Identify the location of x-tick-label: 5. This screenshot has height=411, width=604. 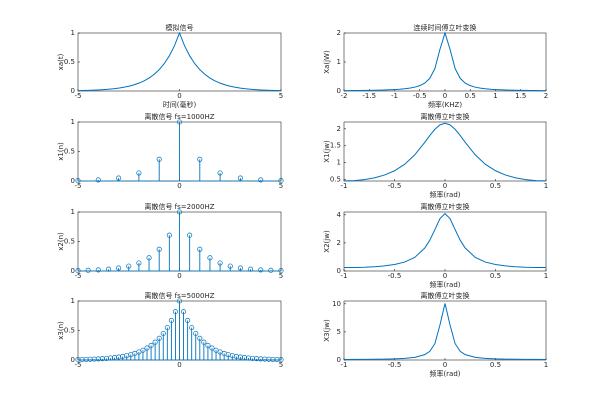
(281, 276).